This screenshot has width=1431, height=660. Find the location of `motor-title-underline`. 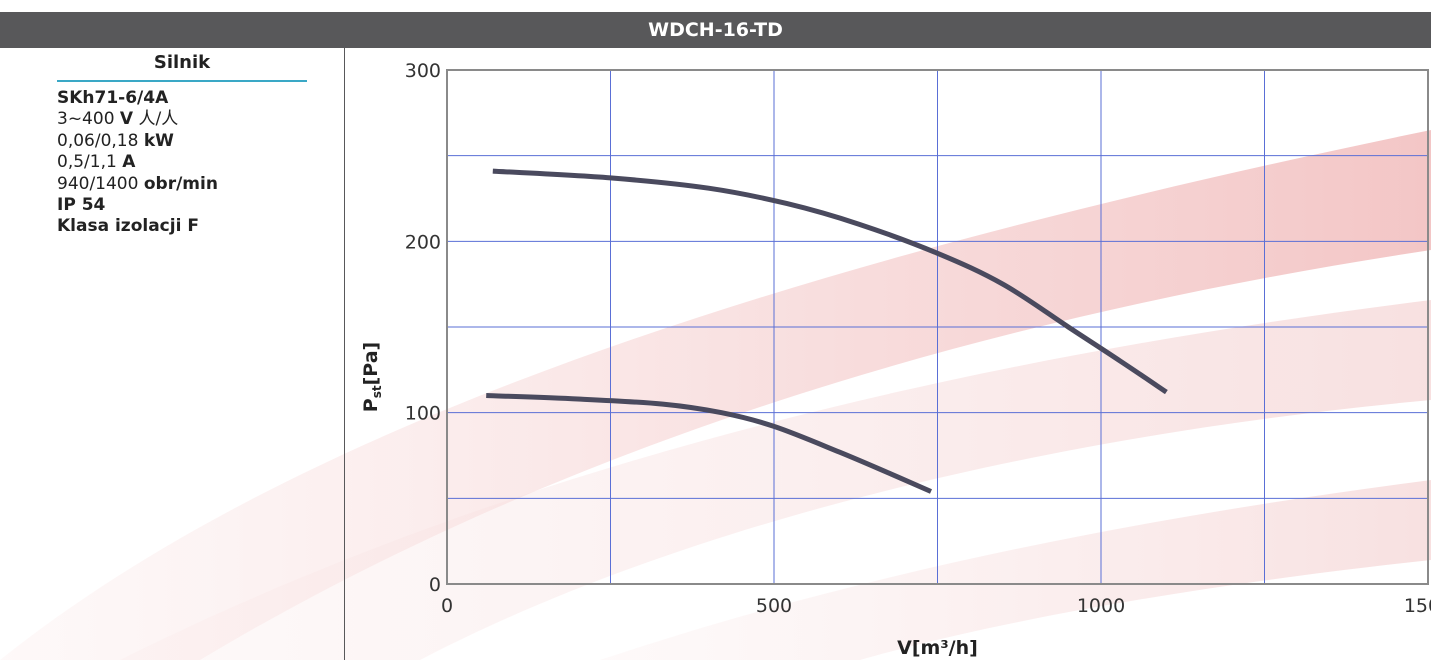

motor-title-underline is located at coordinates (182, 81).